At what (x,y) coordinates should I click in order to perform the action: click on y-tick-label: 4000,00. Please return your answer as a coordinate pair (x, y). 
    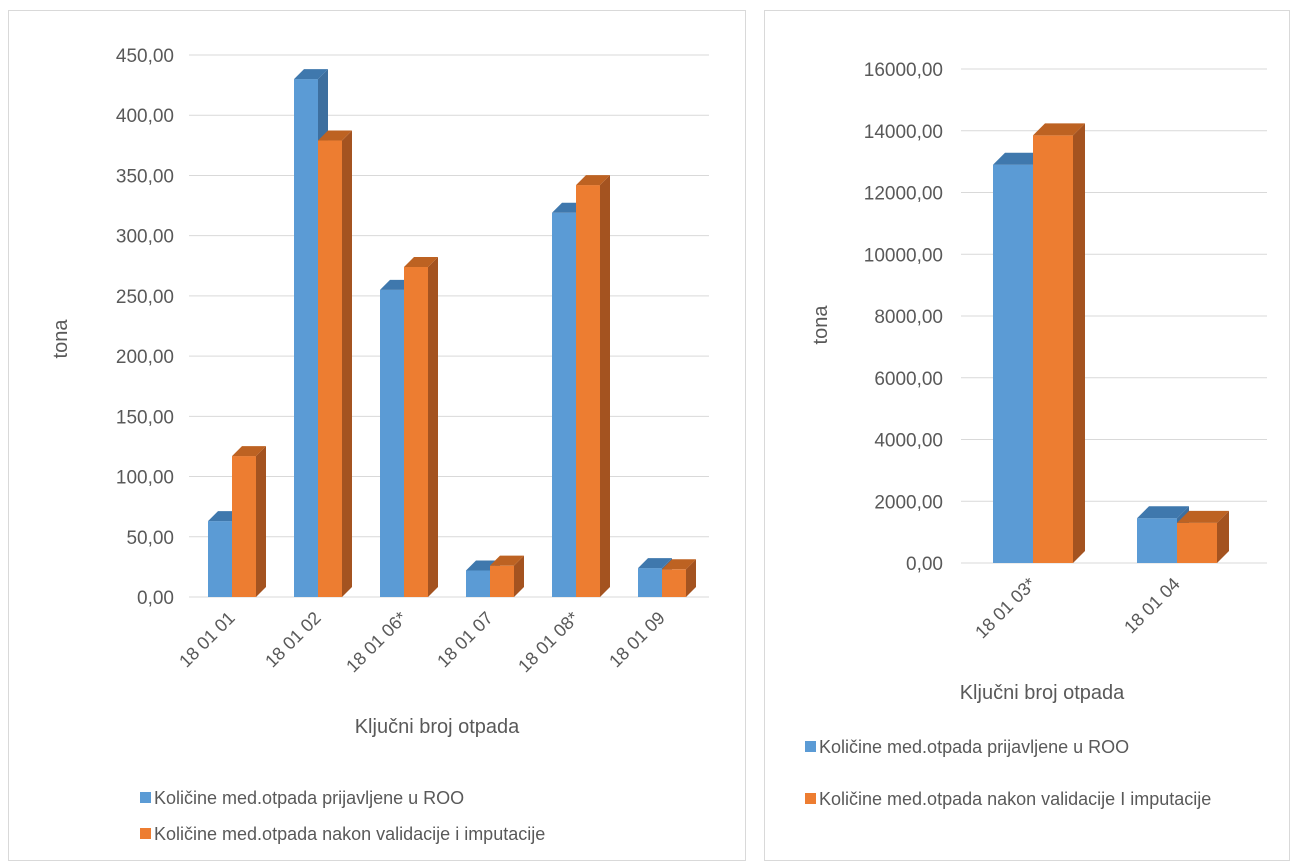
    Looking at the image, I should click on (908, 441).